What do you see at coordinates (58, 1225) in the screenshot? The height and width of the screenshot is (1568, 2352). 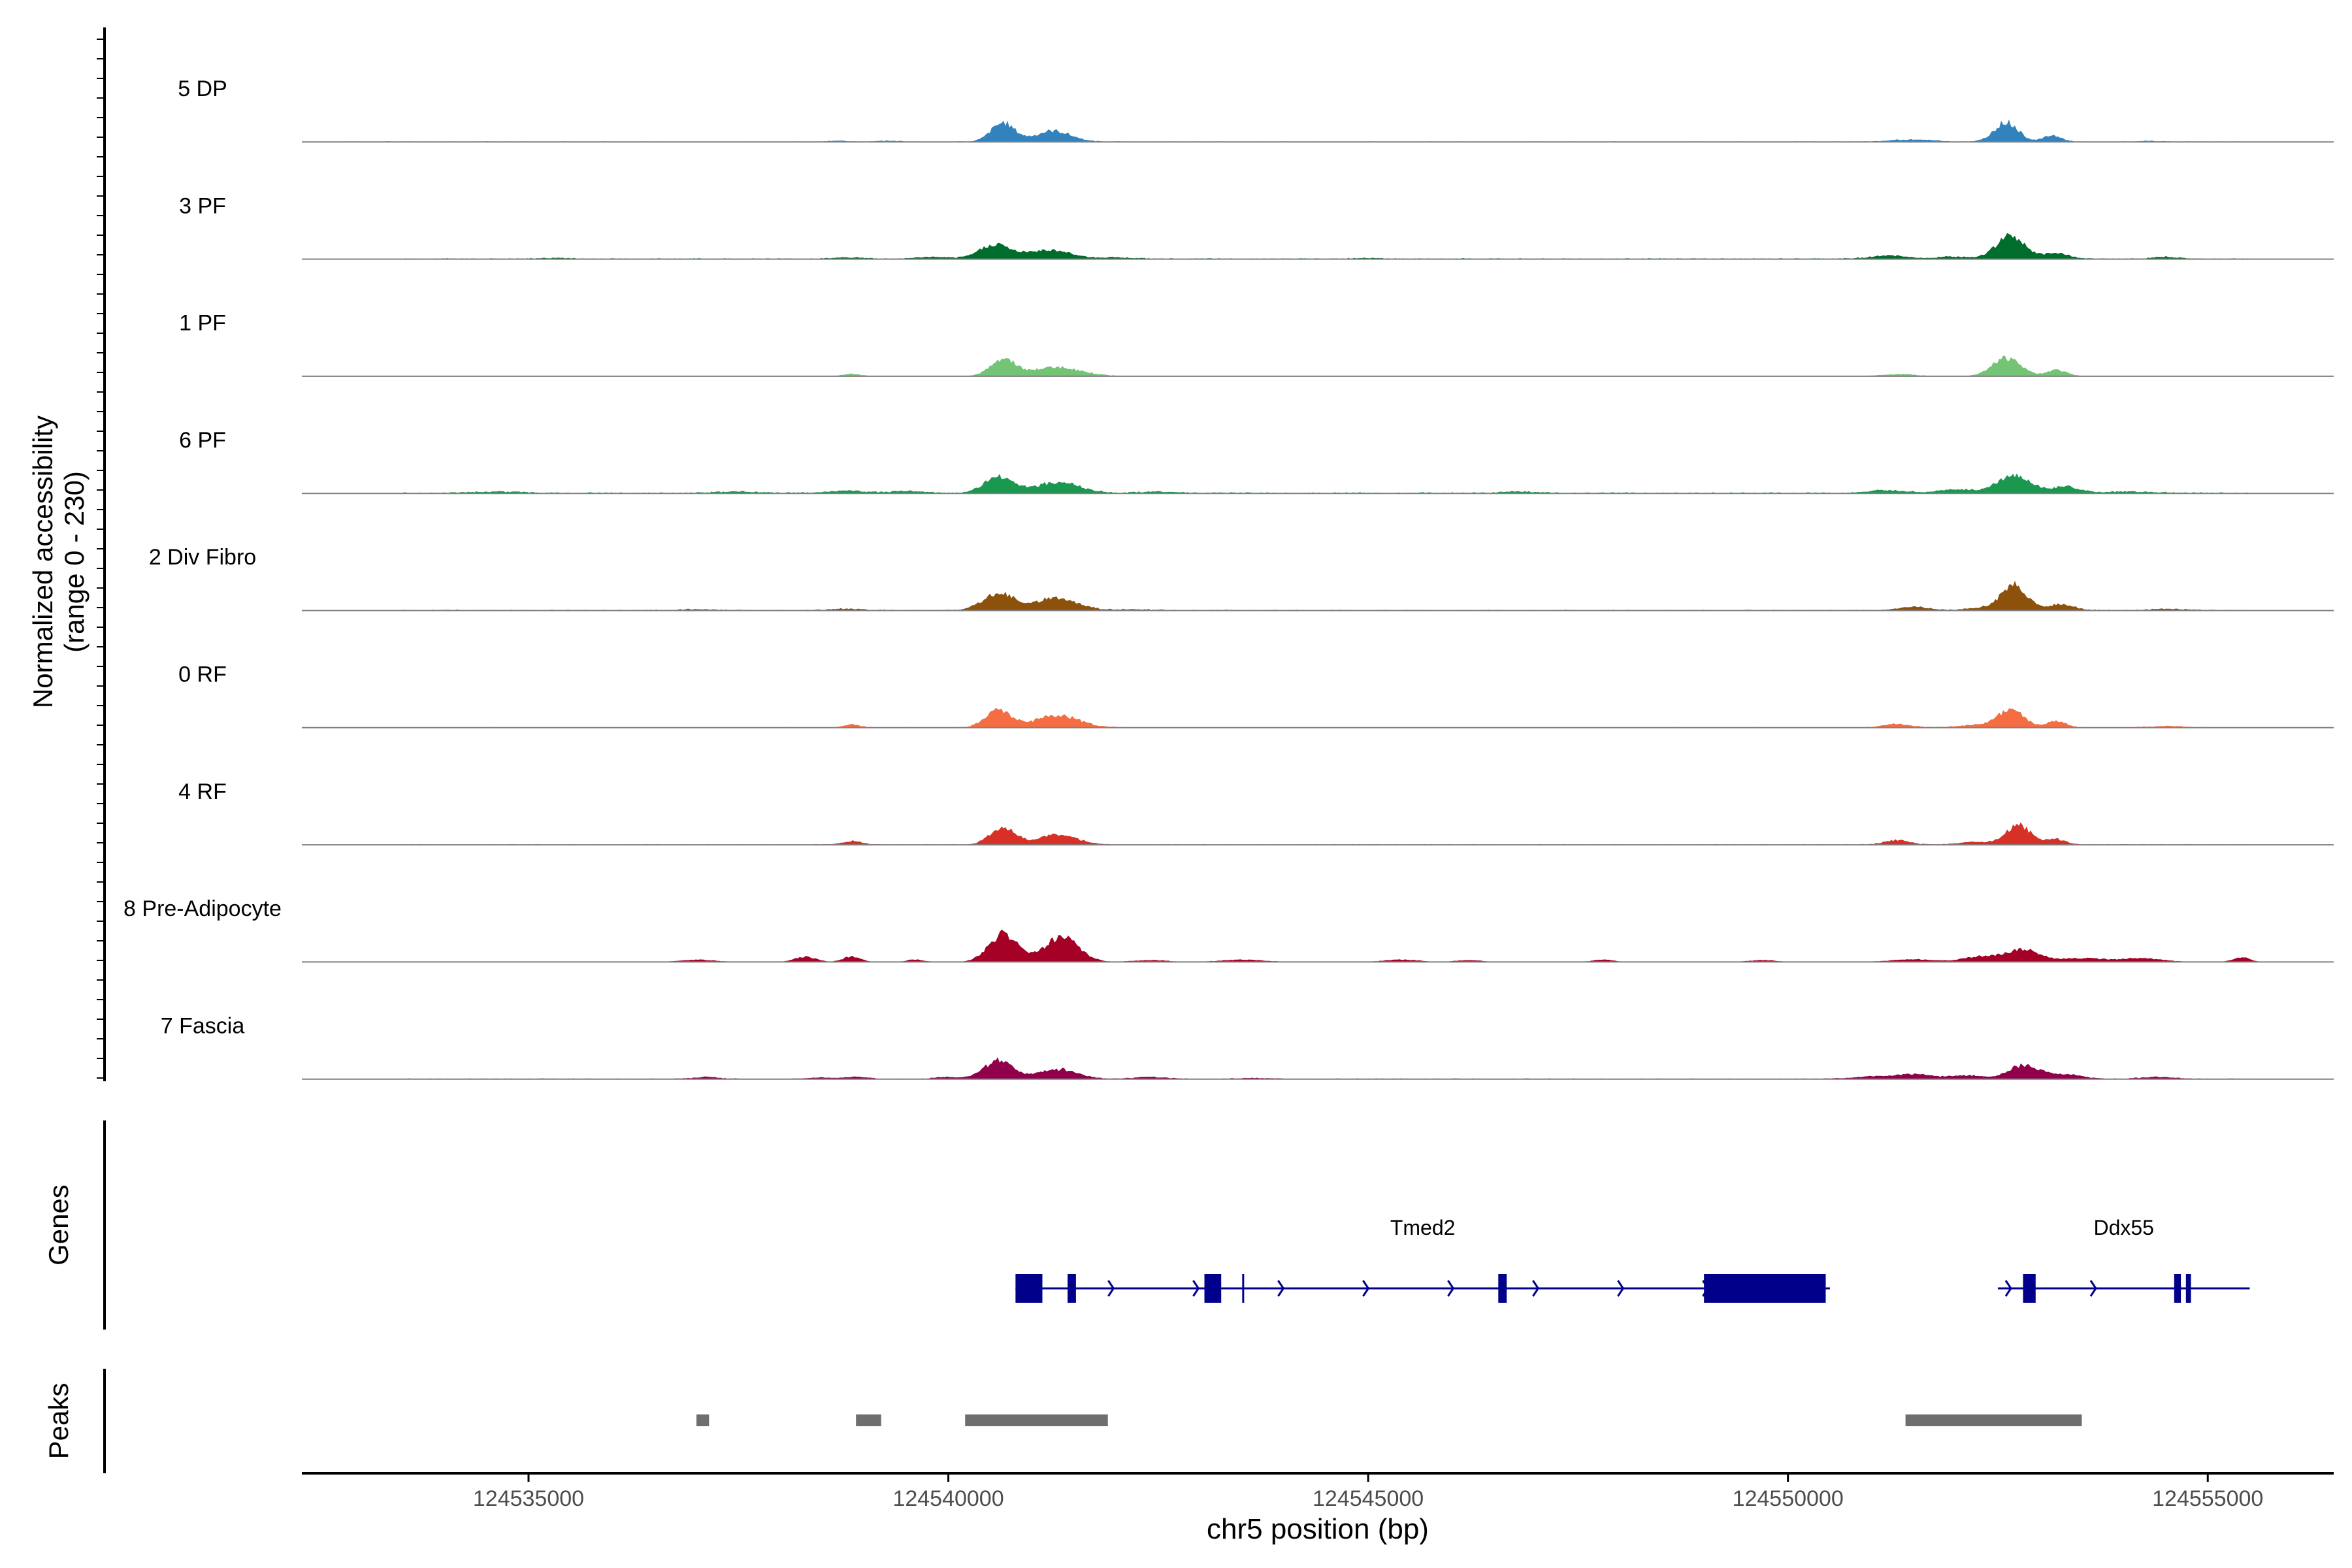 I see `genes-panel-title: Genes` at bounding box center [58, 1225].